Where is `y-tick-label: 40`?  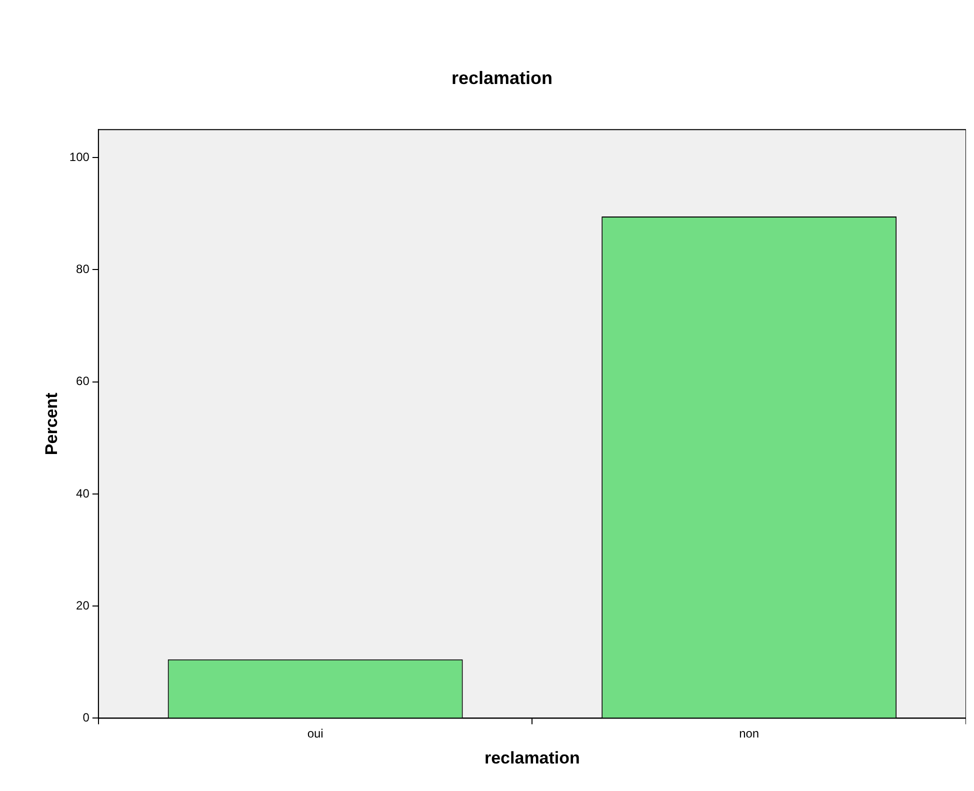 y-tick-label: 40 is located at coordinates (83, 493).